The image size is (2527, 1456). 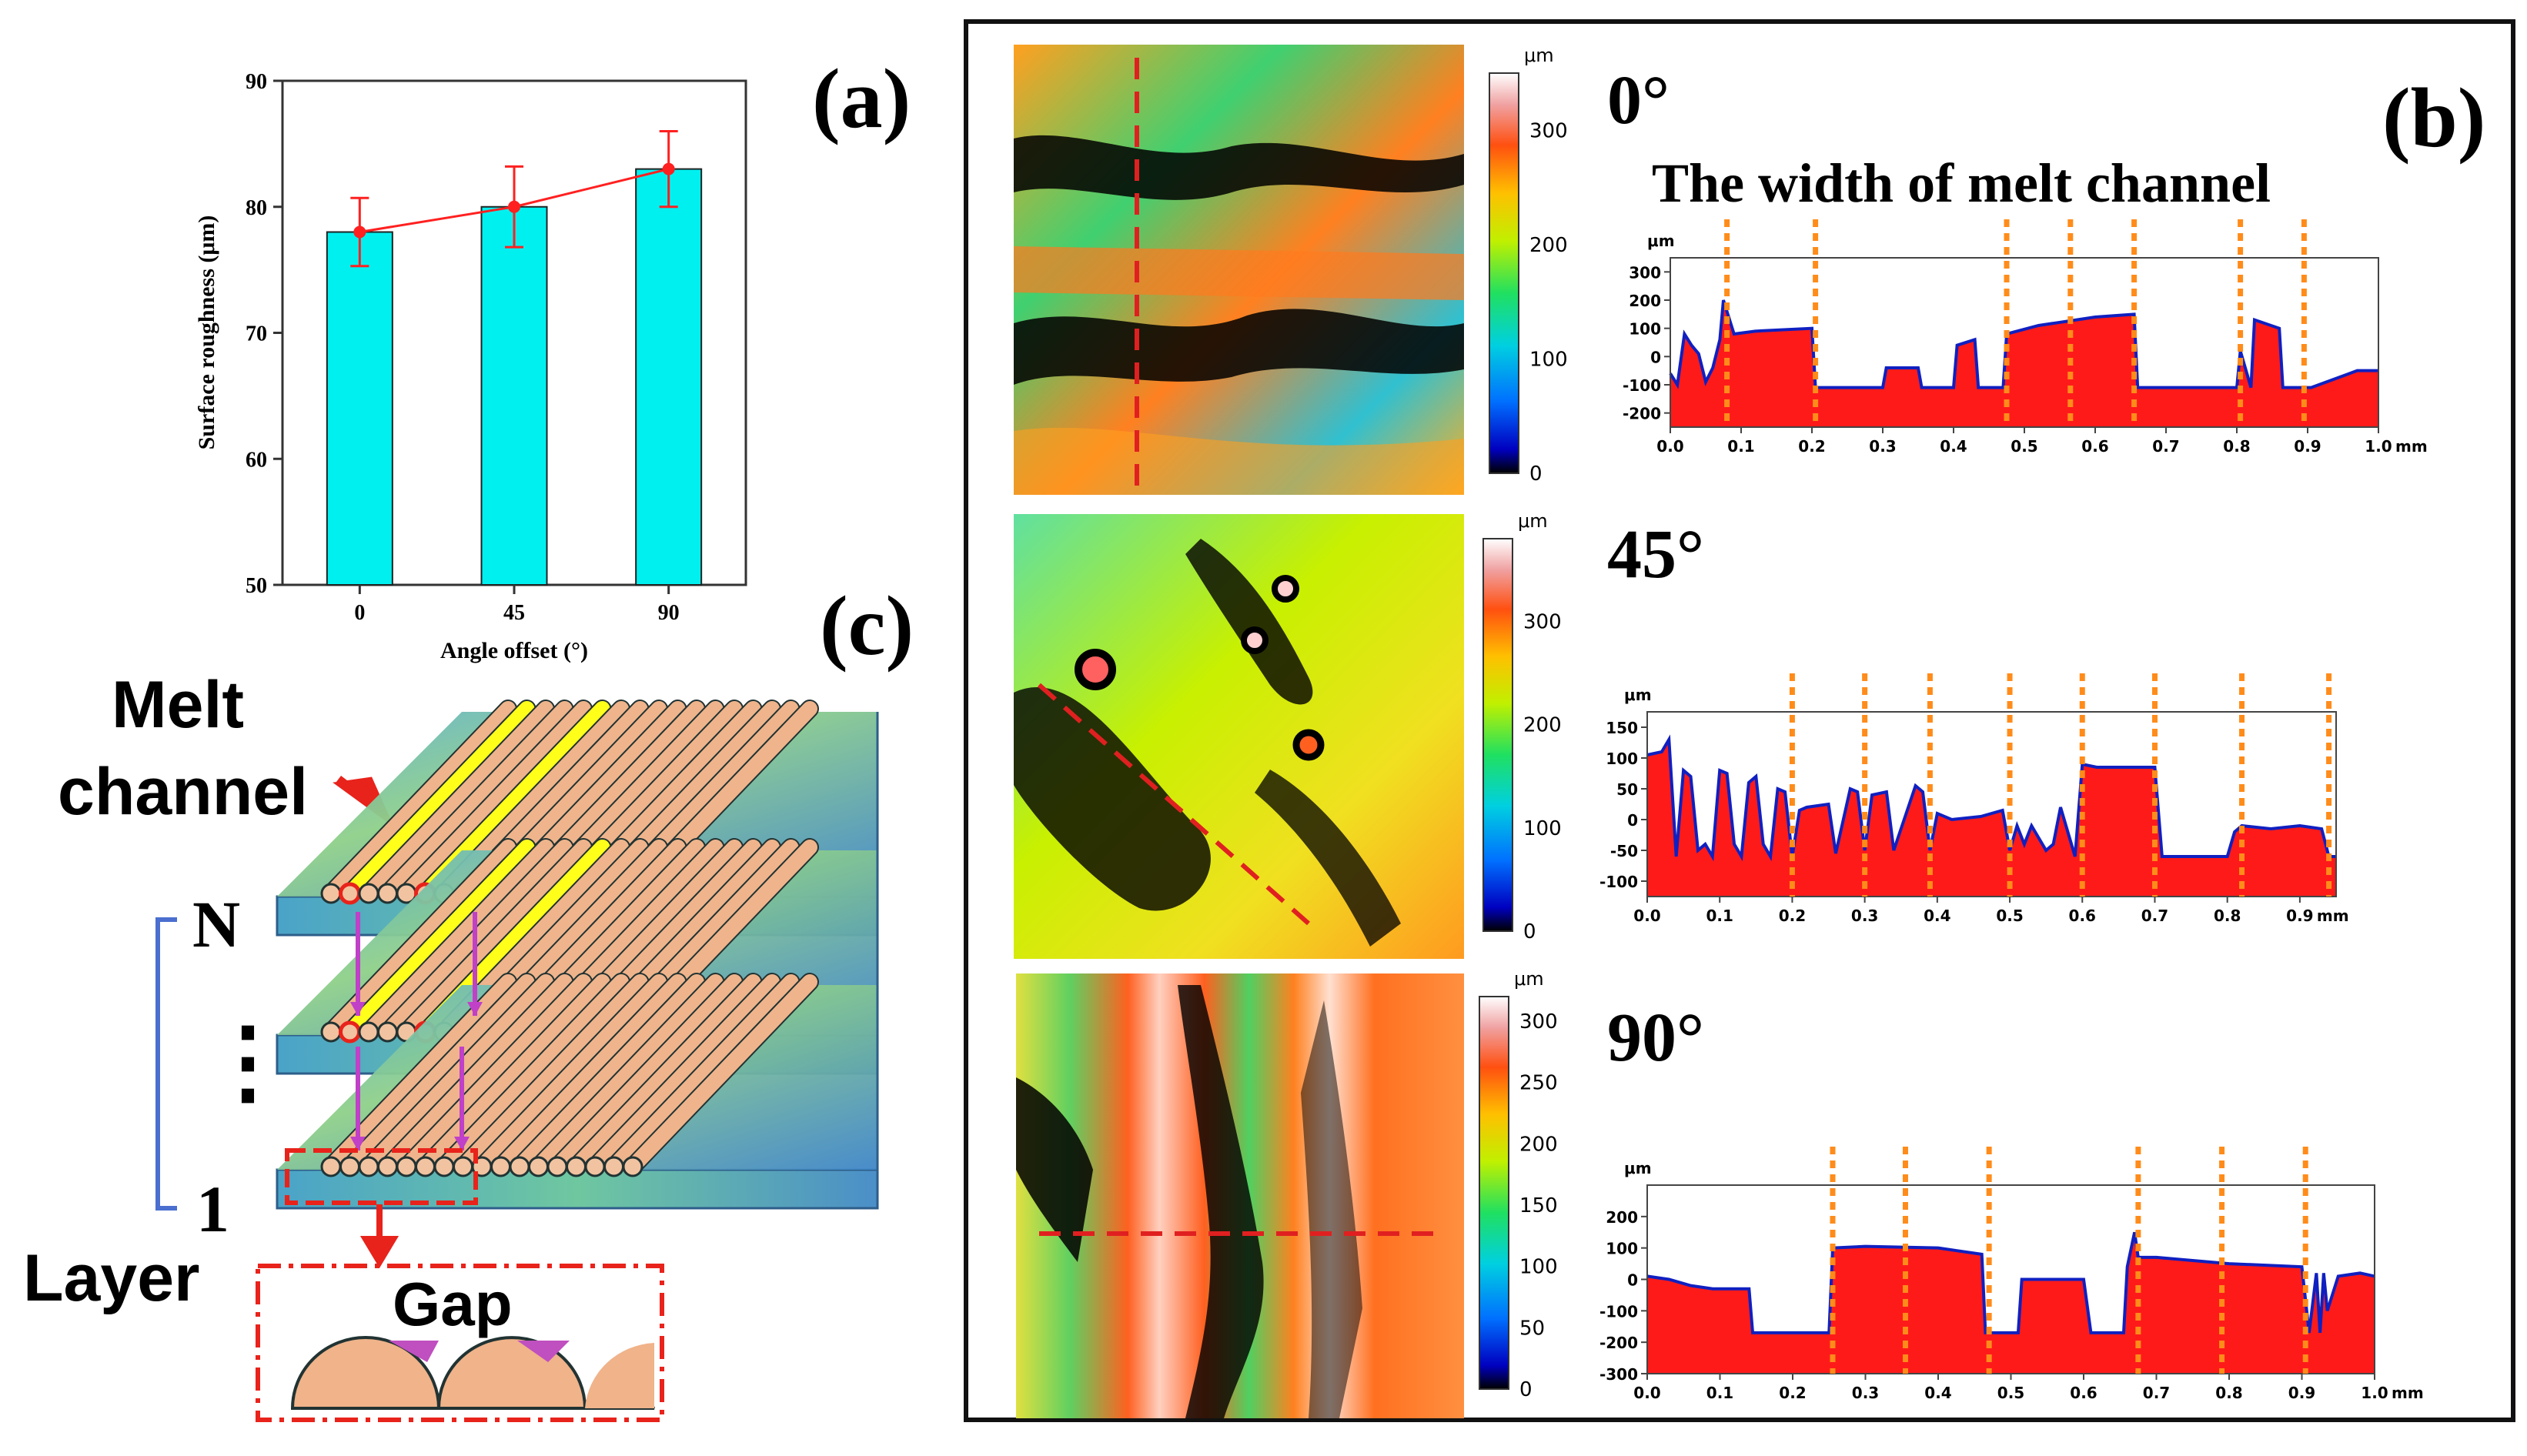 I want to click on profile-y-unit: μm, so click(x=1638, y=1168).